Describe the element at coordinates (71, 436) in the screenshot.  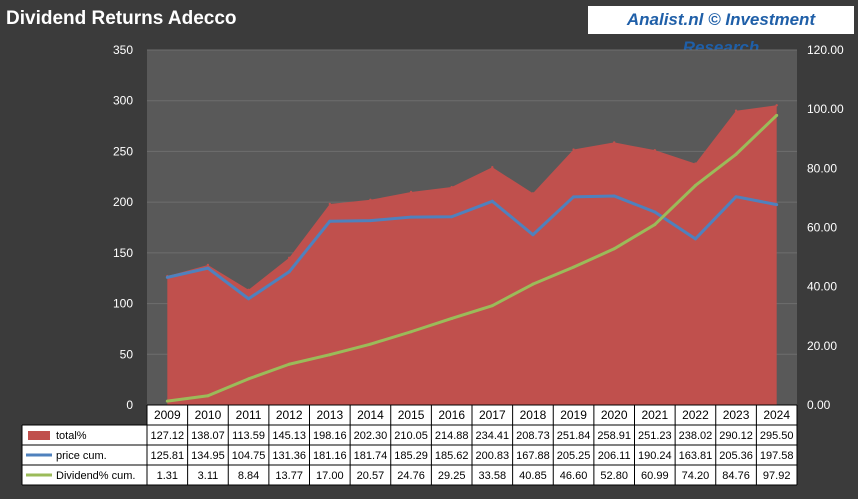
I see `legend-label: total%` at that location.